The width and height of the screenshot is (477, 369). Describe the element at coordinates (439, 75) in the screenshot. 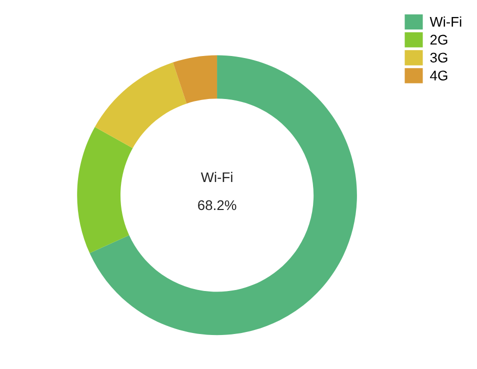

I see `legend-label: 4G` at that location.